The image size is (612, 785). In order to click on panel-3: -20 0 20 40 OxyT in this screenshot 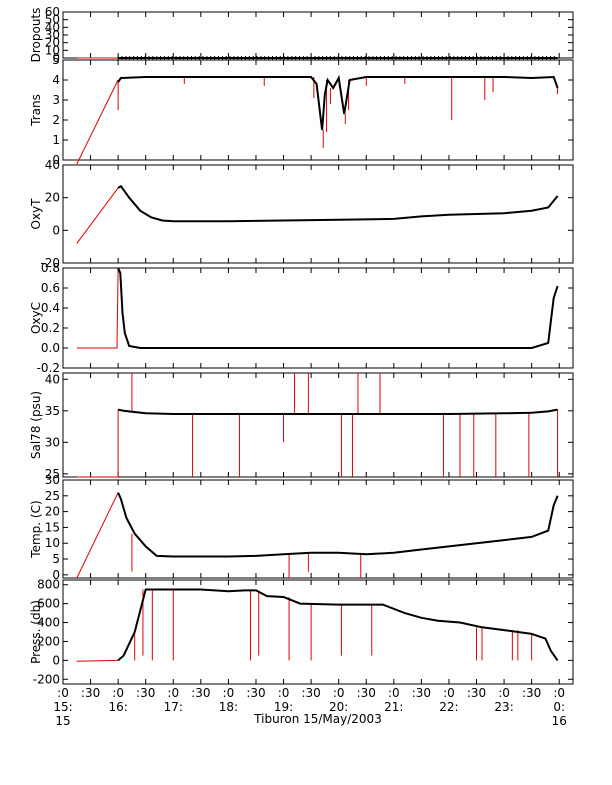, I will do `click(301, 214)`.